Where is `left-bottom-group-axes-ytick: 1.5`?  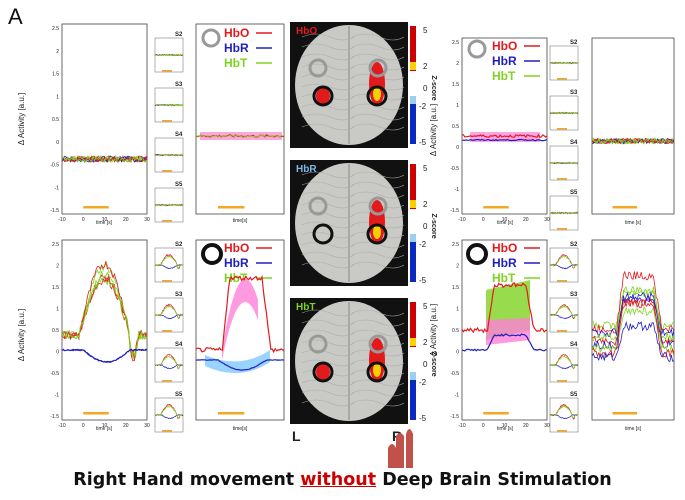 left-bottom-group-axes-ytick: 1.5 is located at coordinates (55, 288).